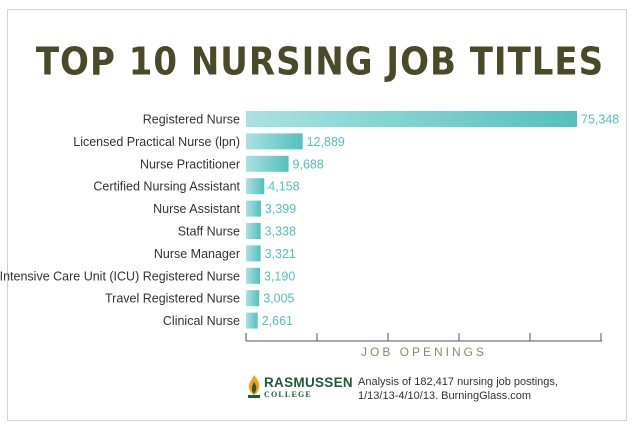 The height and width of the screenshot is (433, 640). I want to click on category-label: Clinical Nurse, so click(201, 321).